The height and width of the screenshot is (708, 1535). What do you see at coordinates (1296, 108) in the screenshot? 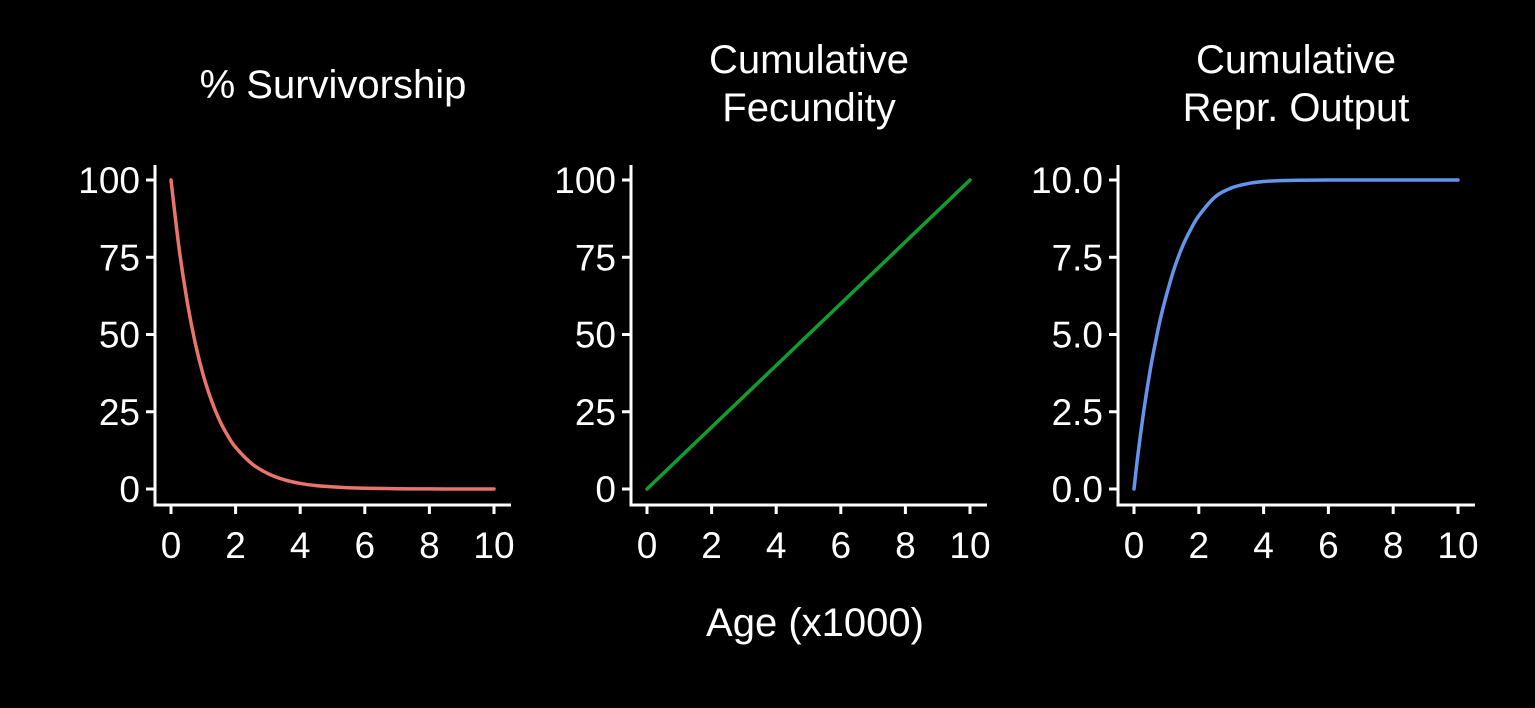
I see `panel-title-line: Repr. Output` at bounding box center [1296, 108].